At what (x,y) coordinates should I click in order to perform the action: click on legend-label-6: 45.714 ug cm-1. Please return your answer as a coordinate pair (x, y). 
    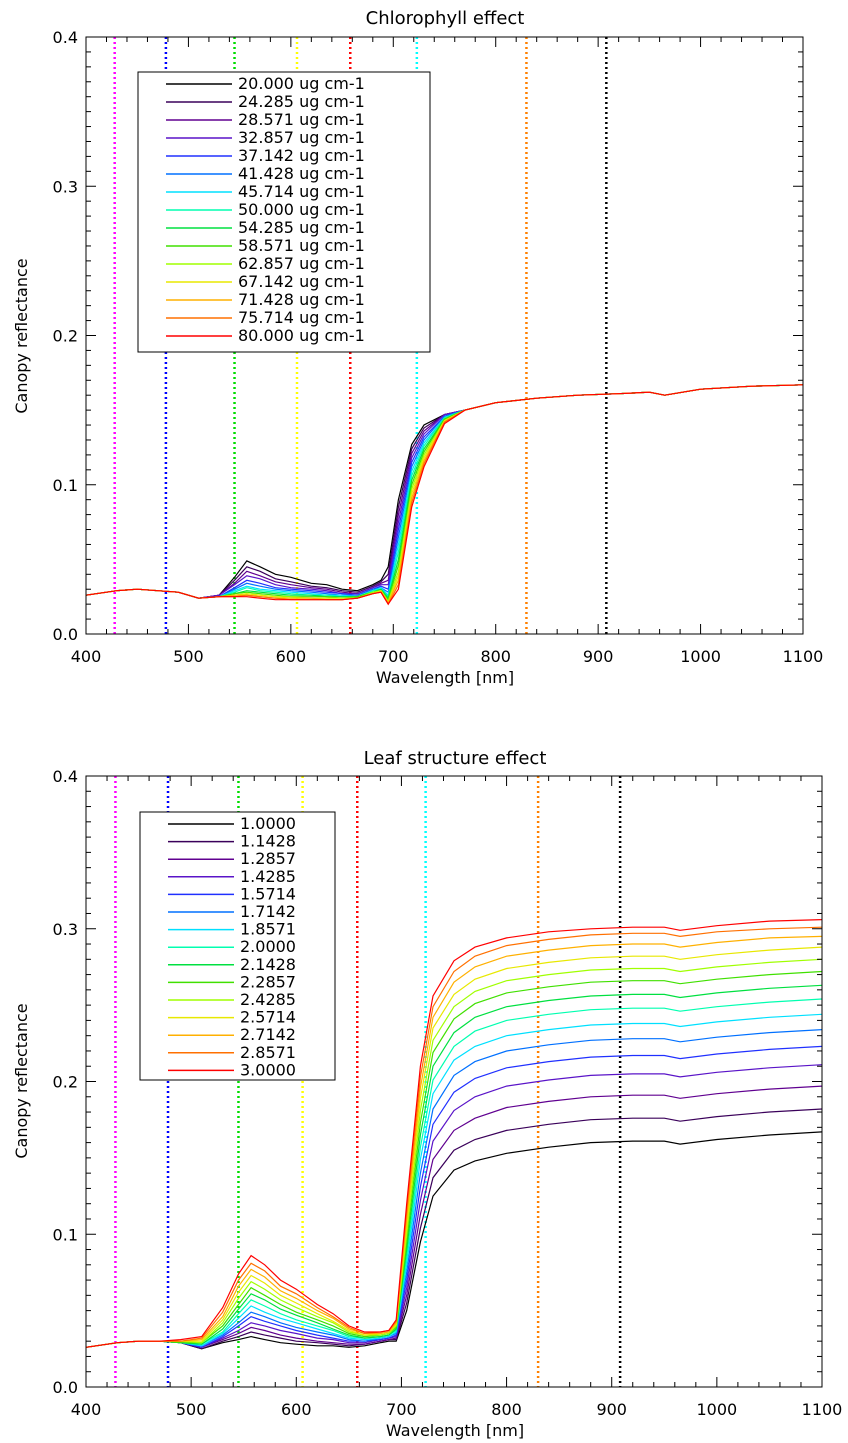
    Looking at the image, I should click on (301, 191).